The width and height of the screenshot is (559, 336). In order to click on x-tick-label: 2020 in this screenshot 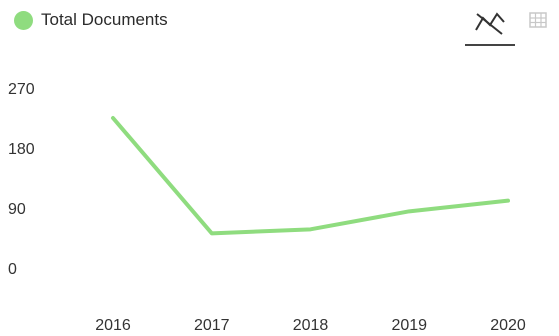, I will do `click(508, 325)`.